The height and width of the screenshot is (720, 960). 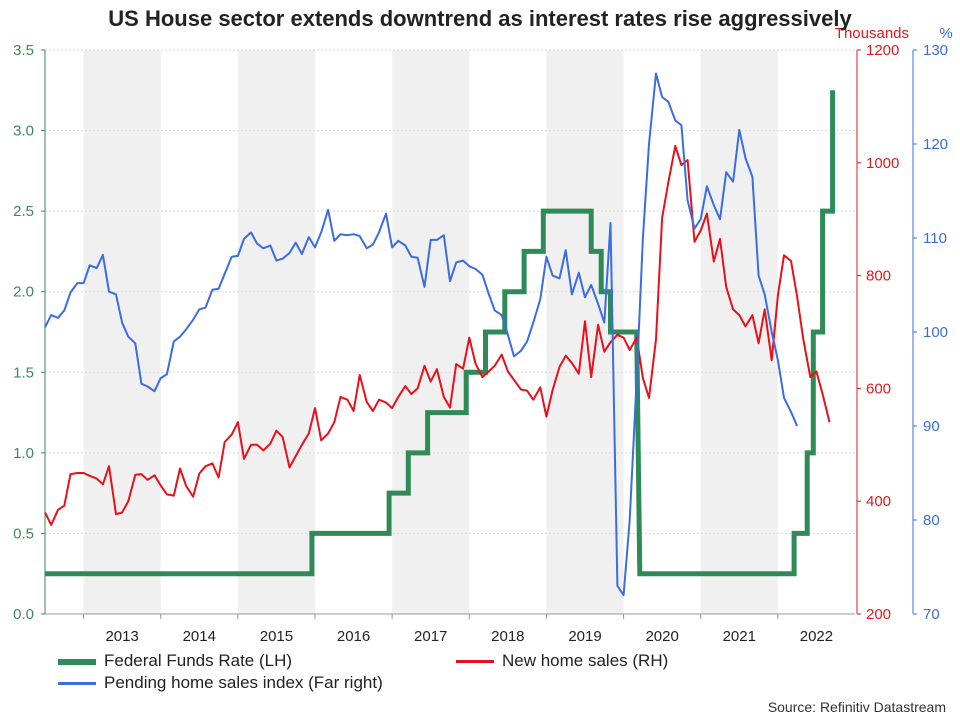 What do you see at coordinates (935, 332) in the screenshot?
I see `far-right-tick-label: 100` at bounding box center [935, 332].